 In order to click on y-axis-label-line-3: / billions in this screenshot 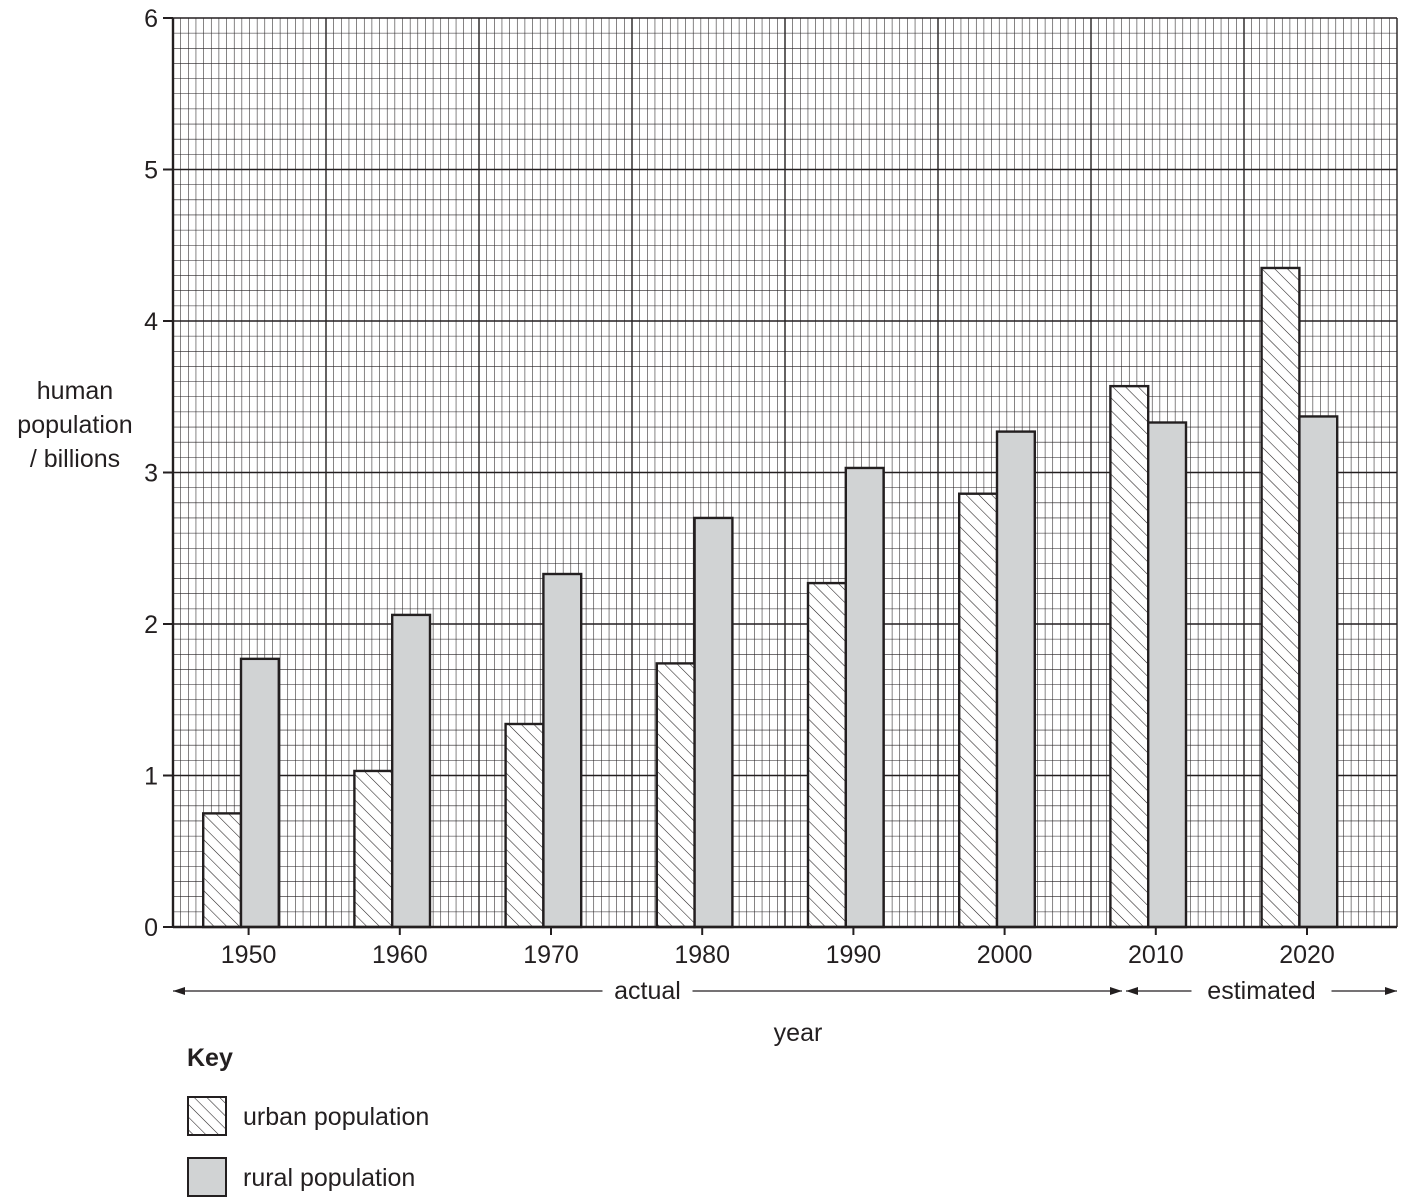, I will do `click(75, 459)`.